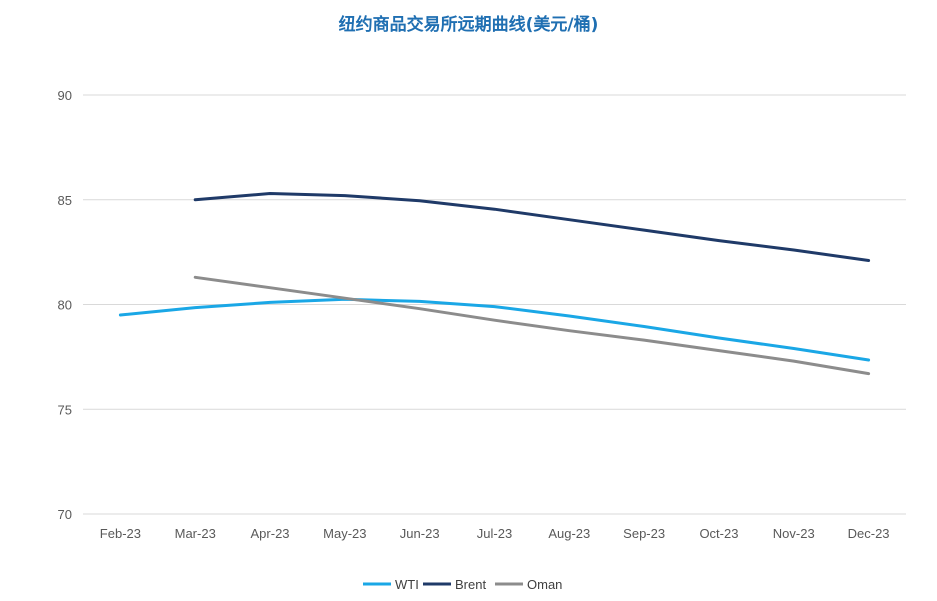 The height and width of the screenshot is (601, 937). I want to click on y-tick-label: 90, so click(65, 95).